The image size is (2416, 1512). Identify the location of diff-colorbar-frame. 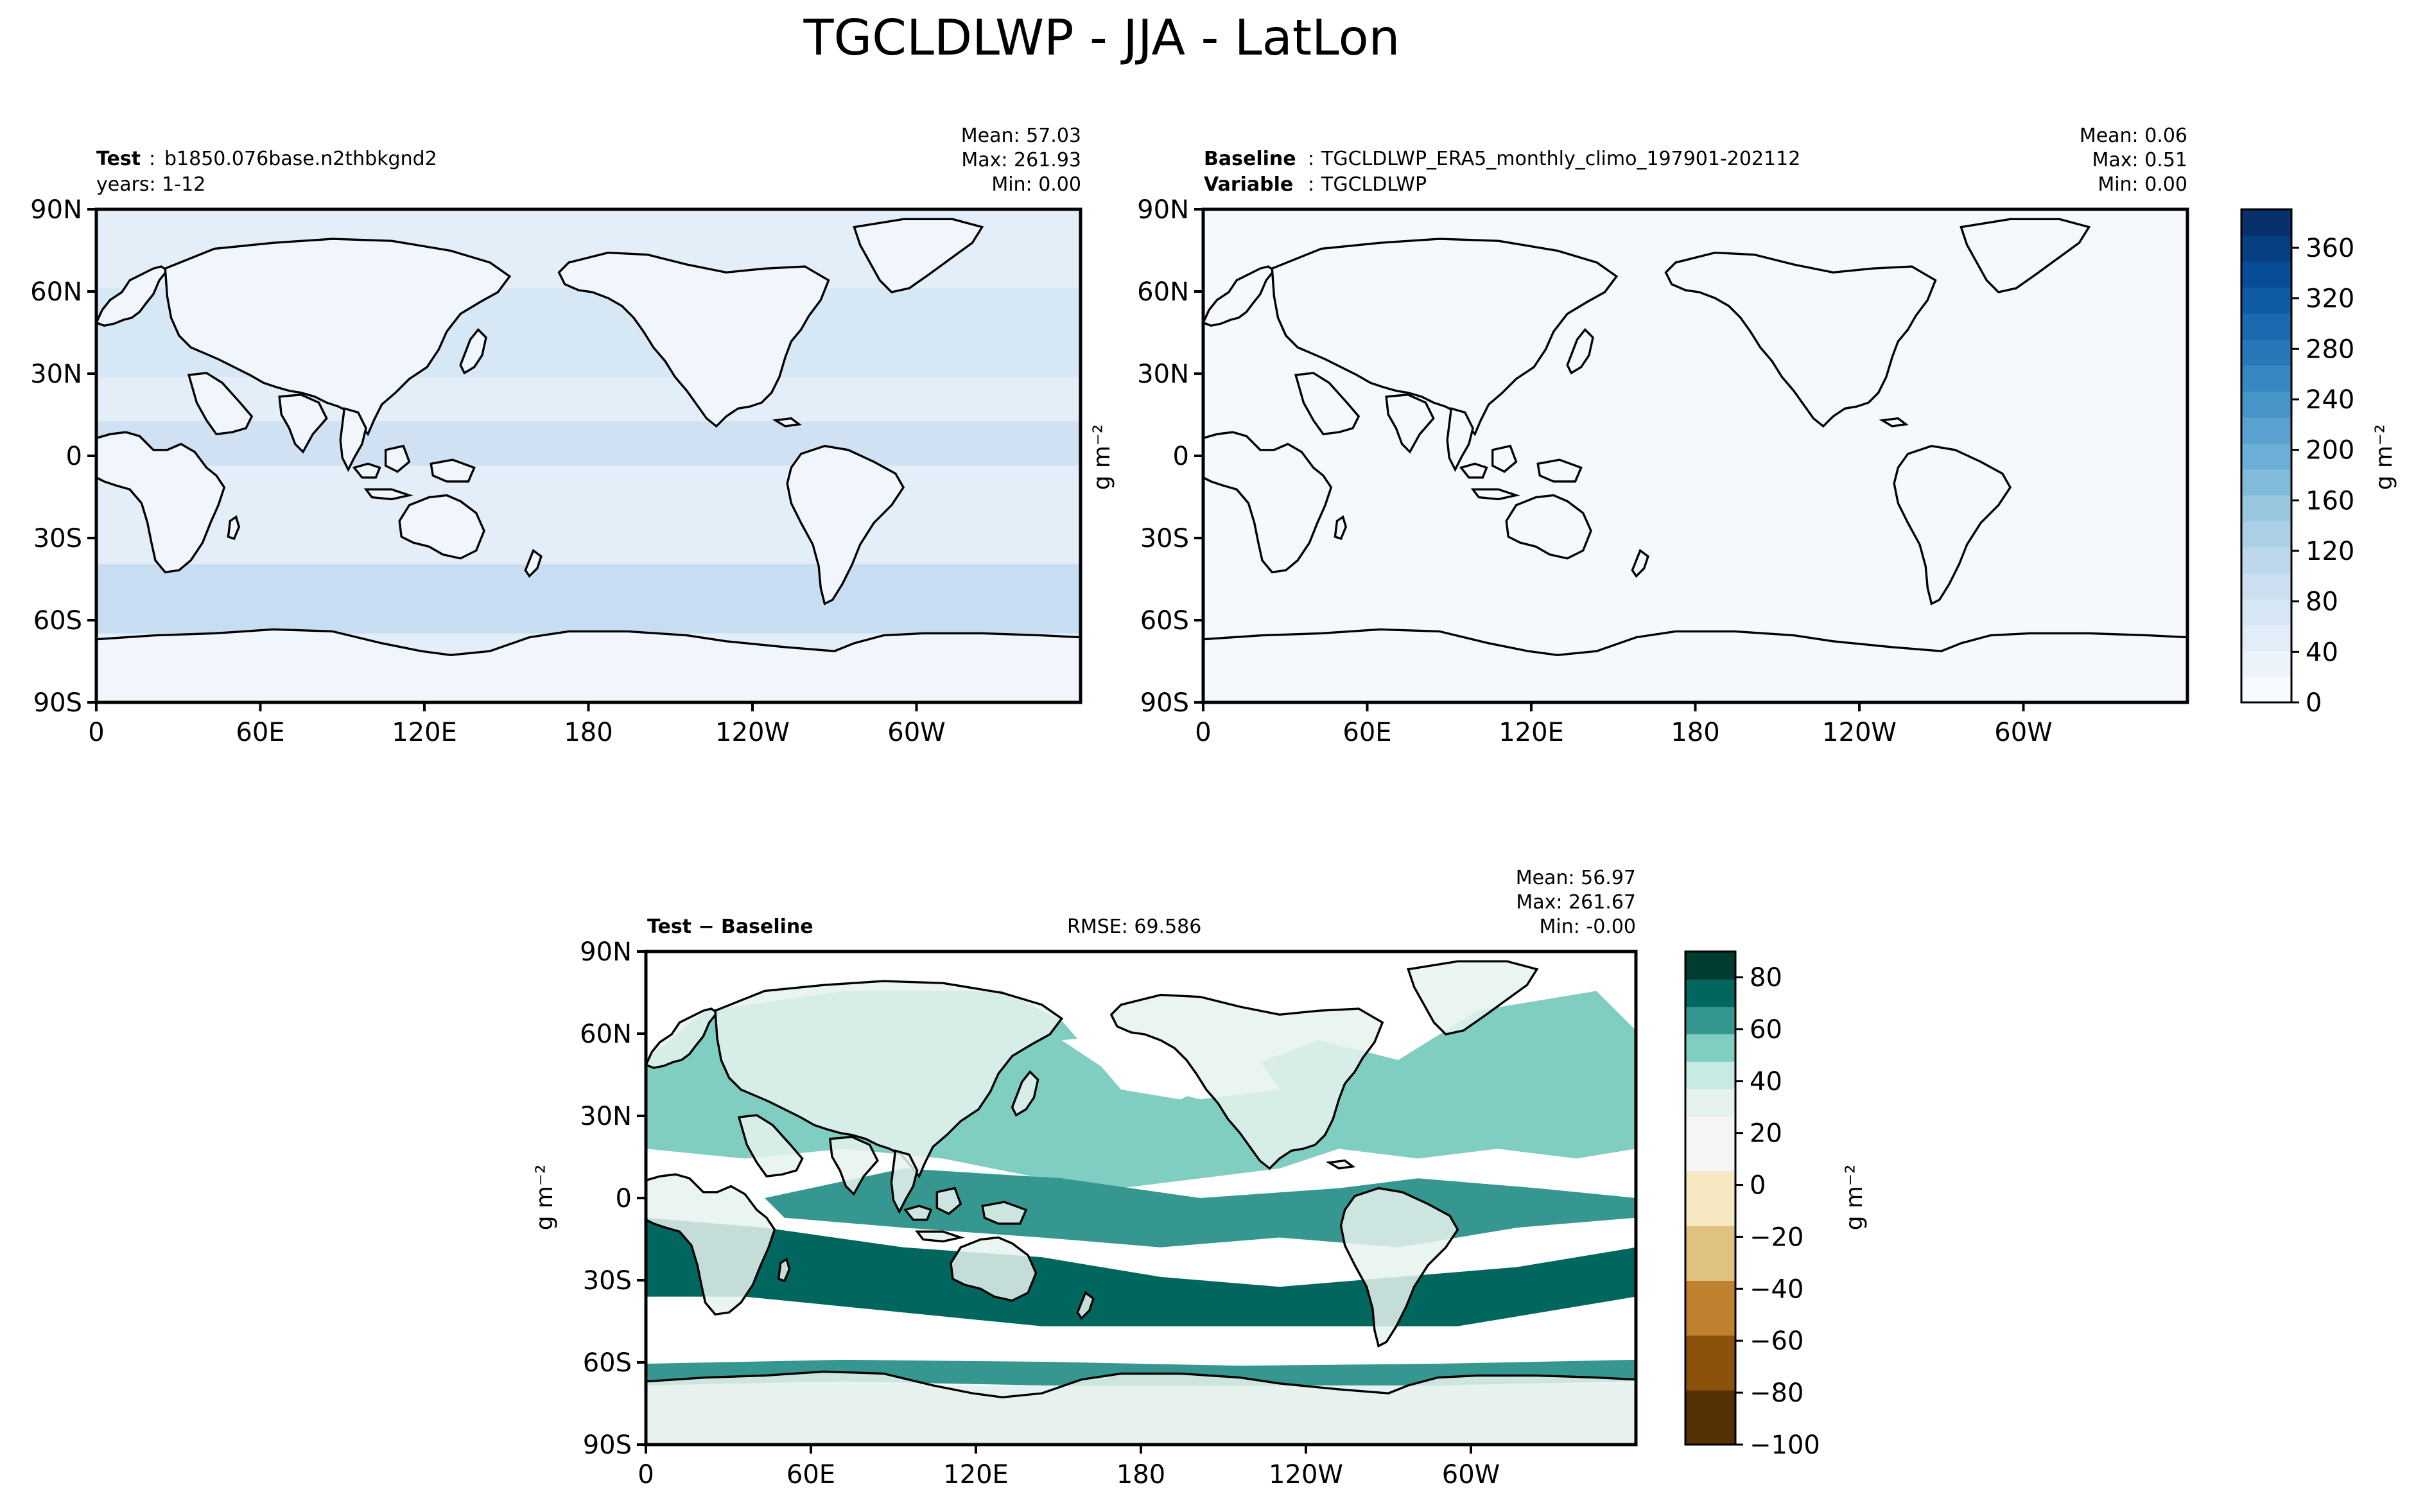
(1710, 1198).